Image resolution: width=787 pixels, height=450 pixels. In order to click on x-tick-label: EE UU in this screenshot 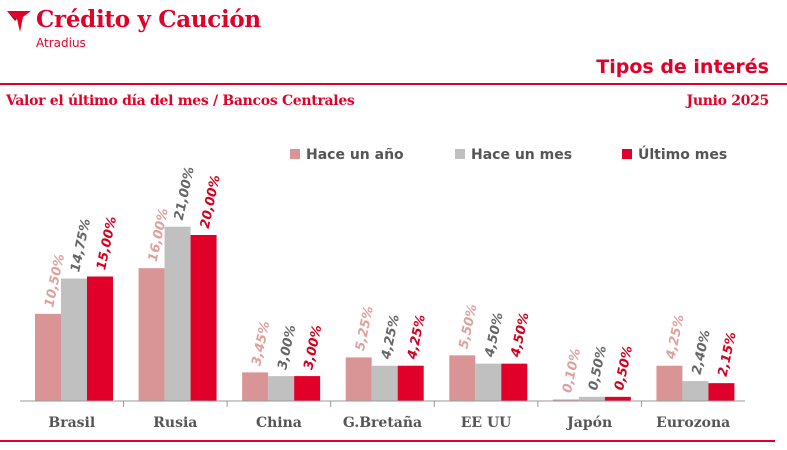, I will do `click(486, 423)`.